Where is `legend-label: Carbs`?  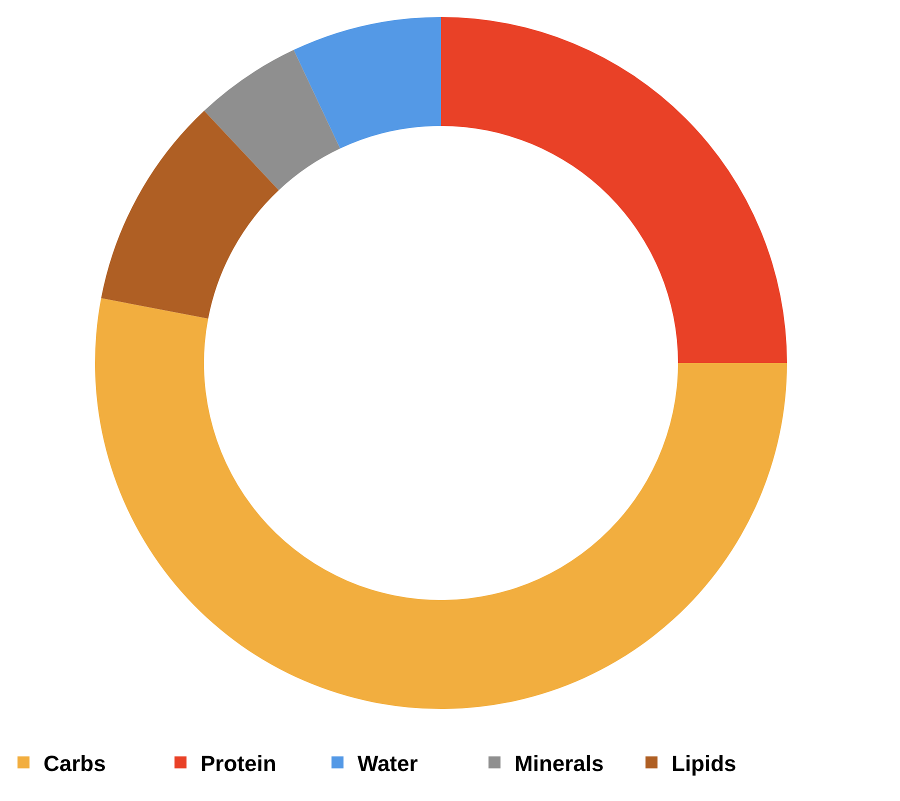 legend-label: Carbs is located at coordinates (75, 763).